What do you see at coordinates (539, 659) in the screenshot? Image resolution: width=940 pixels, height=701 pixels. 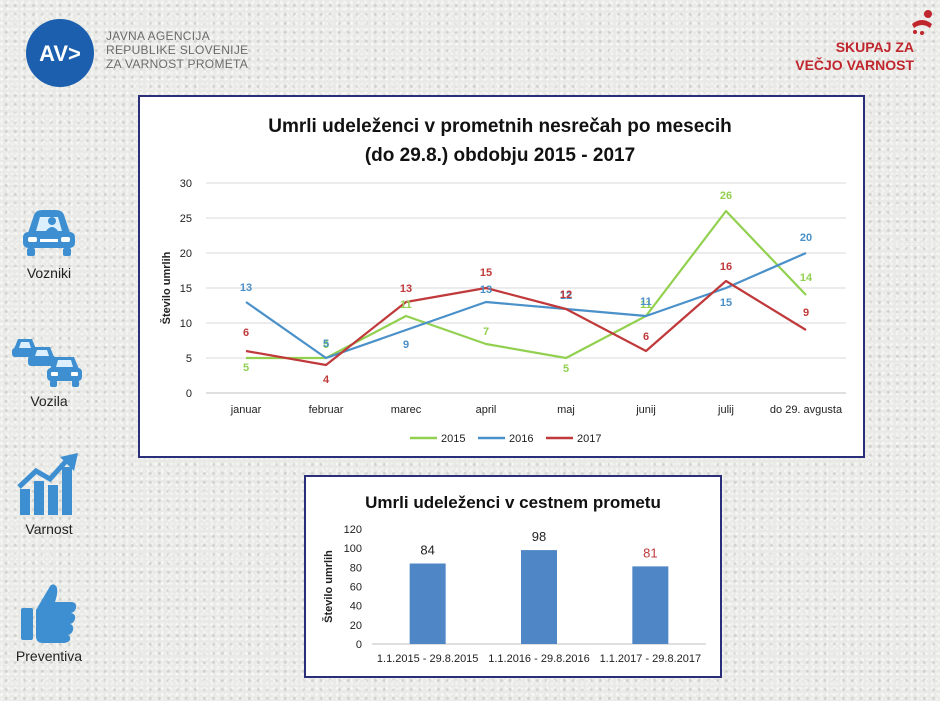 I see `x-tick-label: 1.1.2016 - 29.8.2016` at bounding box center [539, 659].